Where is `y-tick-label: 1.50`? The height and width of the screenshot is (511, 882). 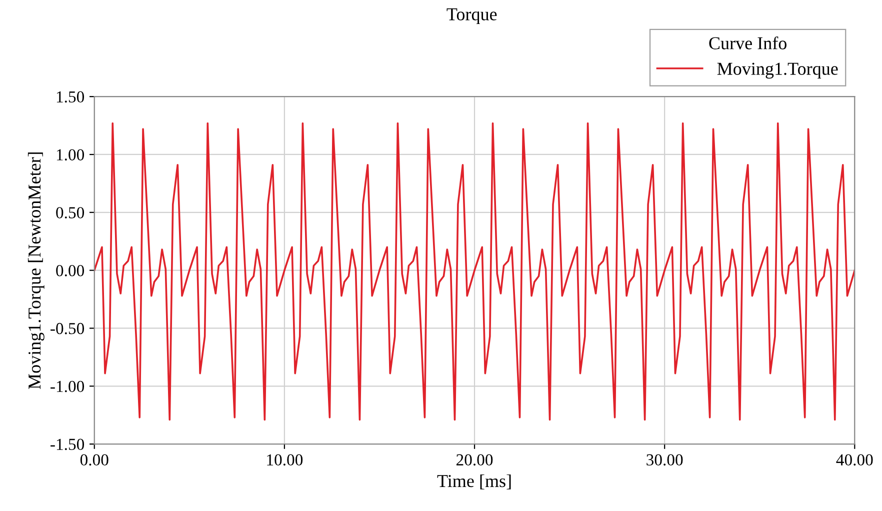
y-tick-label: 1.50 is located at coordinates (70, 97).